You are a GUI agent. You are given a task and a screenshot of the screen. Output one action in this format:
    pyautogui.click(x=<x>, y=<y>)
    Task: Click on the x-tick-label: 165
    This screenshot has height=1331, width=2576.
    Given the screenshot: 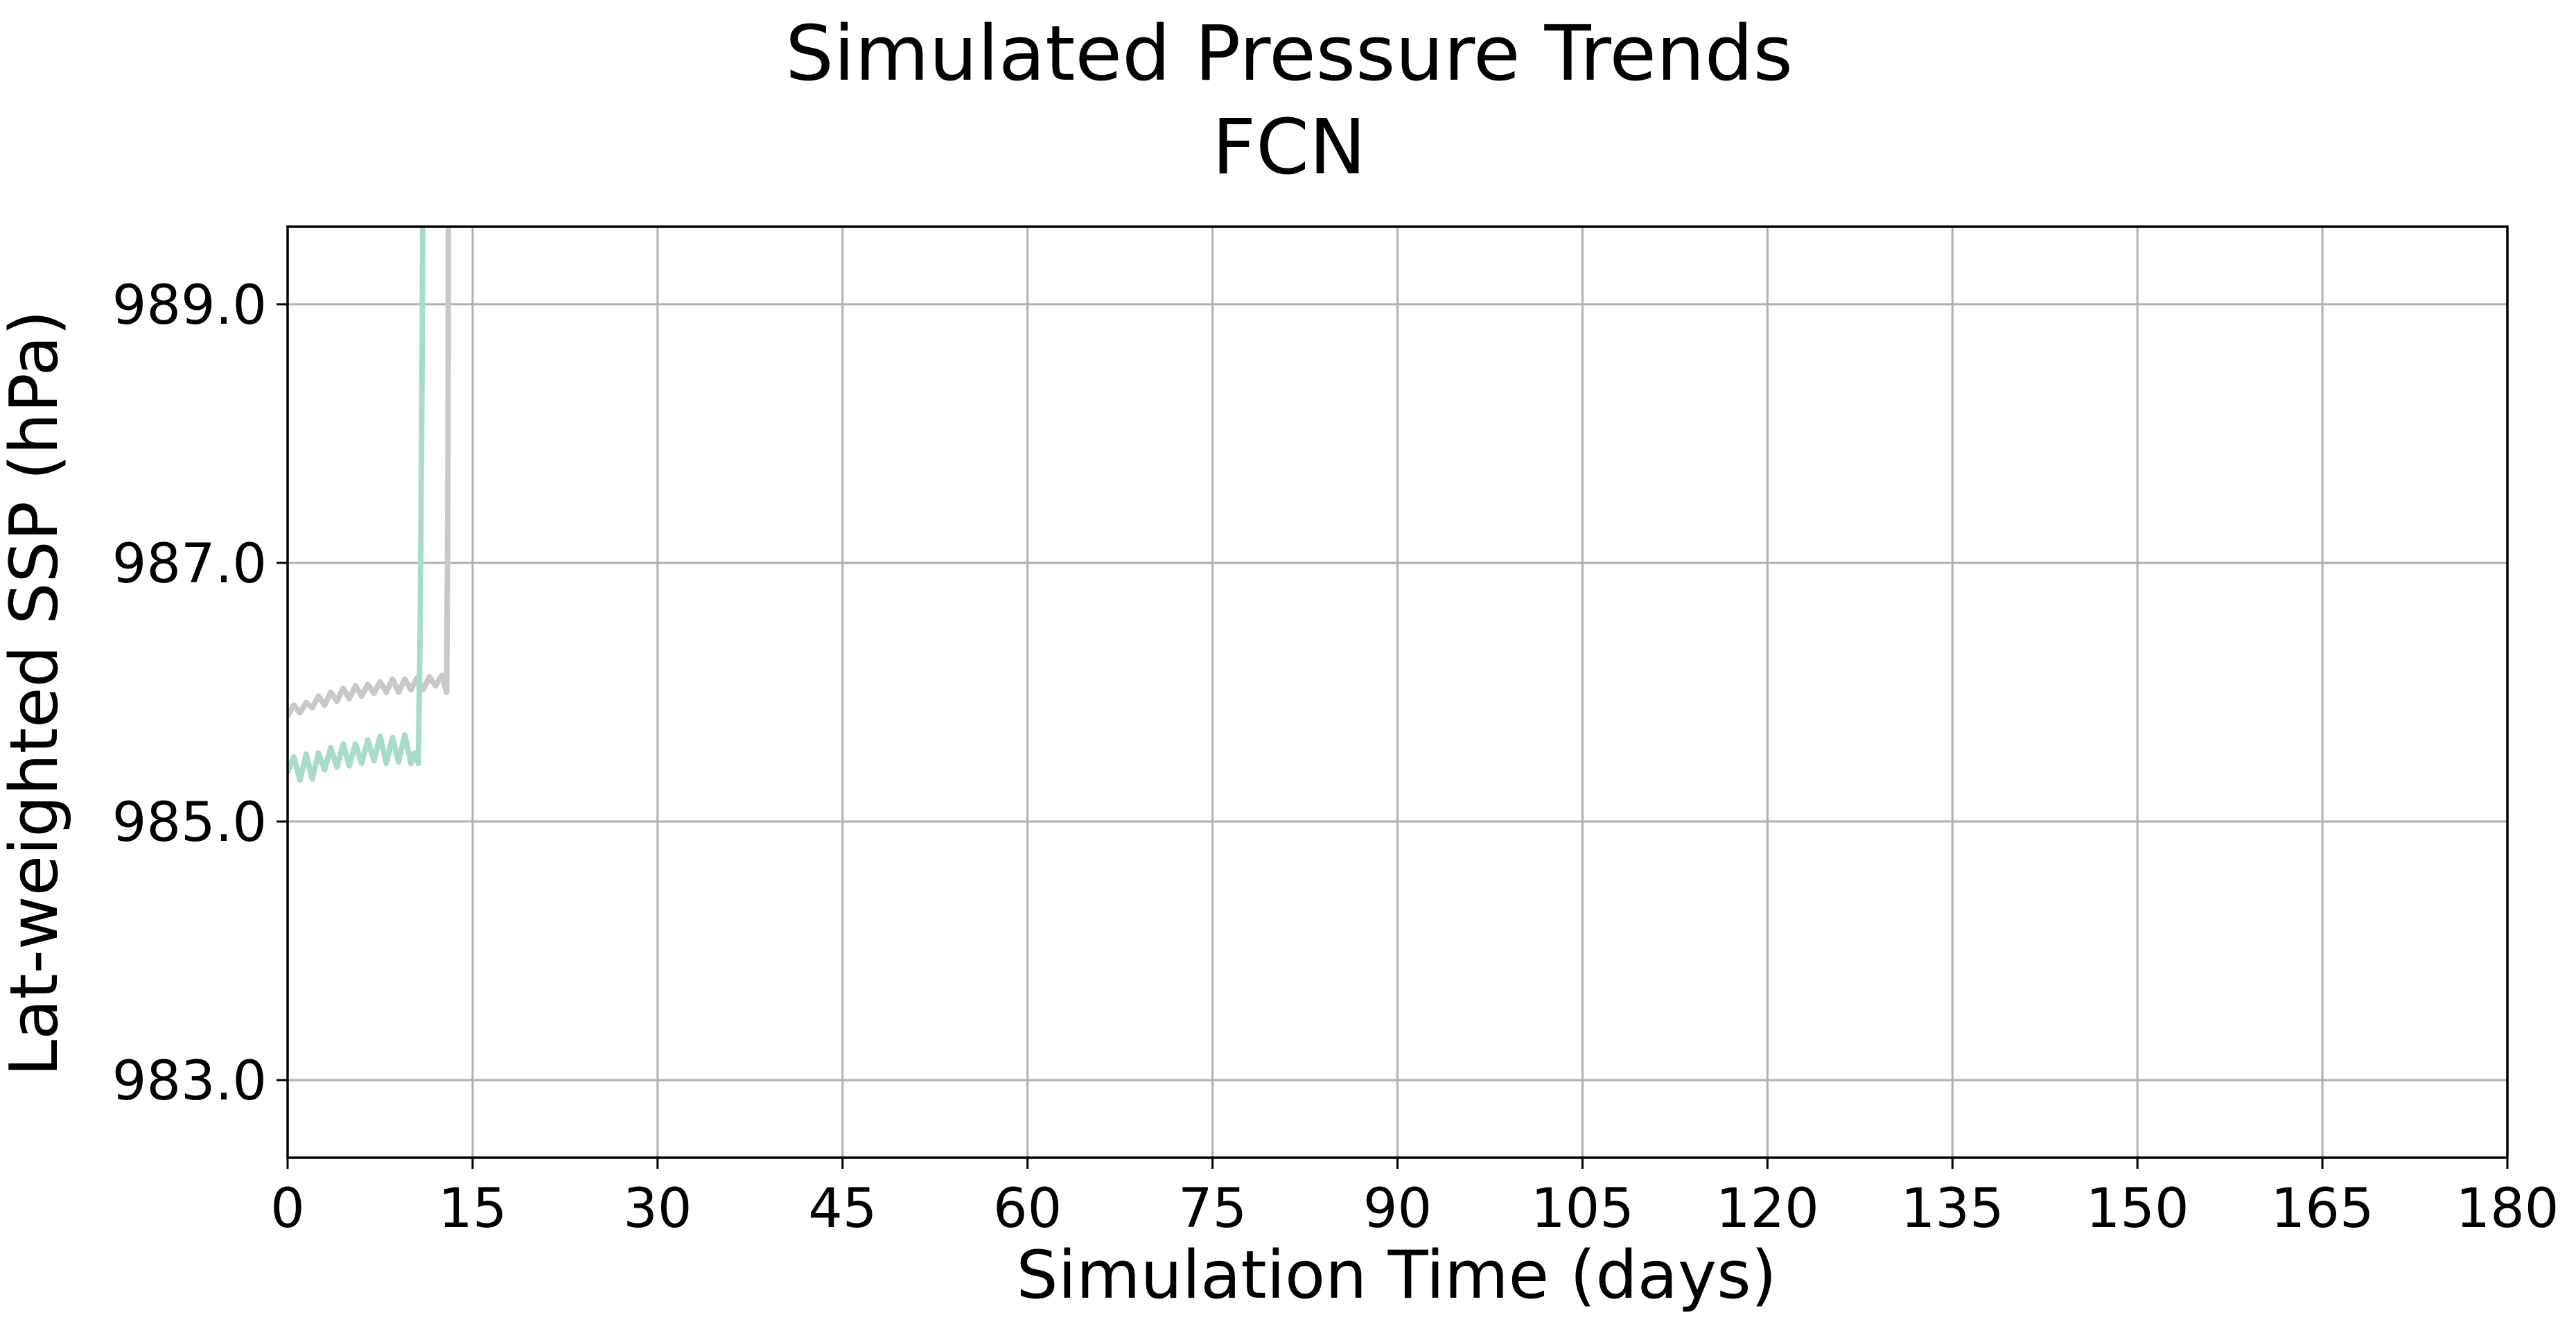 What is the action you would take?
    pyautogui.click(x=2322, y=1209)
    